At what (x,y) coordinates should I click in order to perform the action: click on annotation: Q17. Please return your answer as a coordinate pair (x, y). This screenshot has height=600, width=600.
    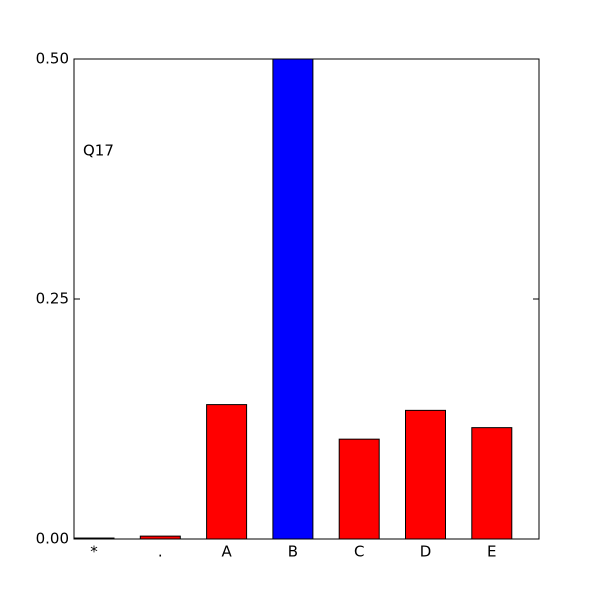
    Looking at the image, I should click on (98, 151).